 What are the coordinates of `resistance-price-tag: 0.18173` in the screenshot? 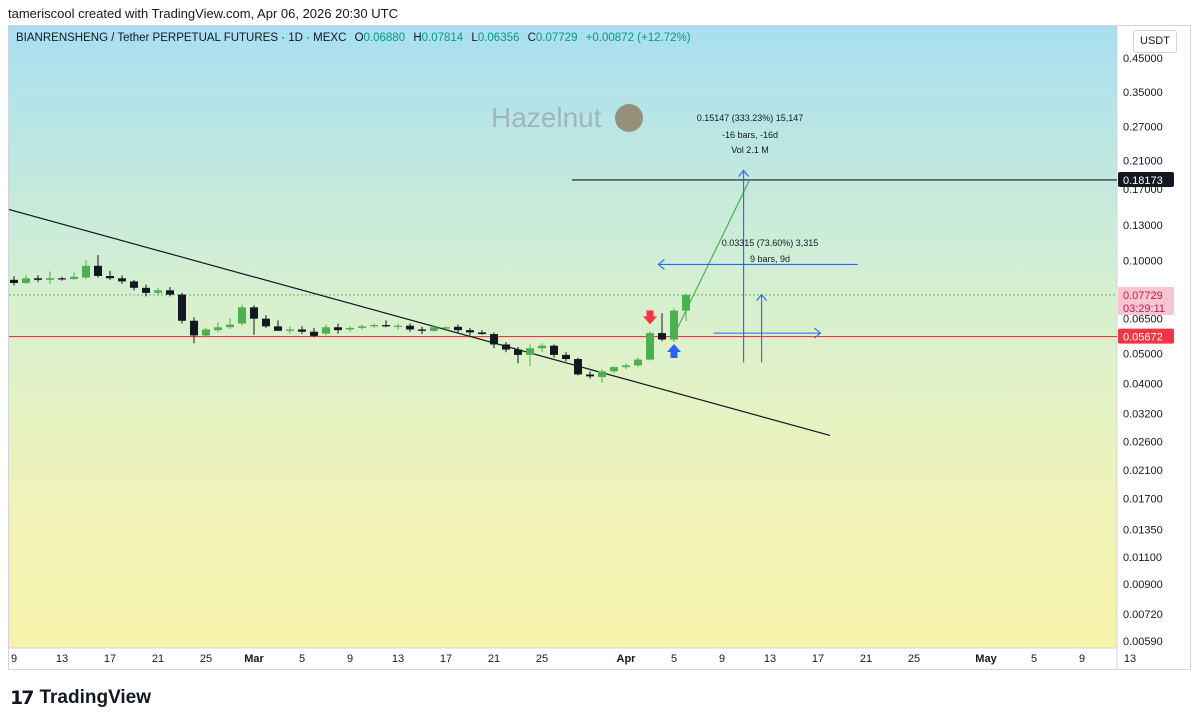 It's located at (1146, 179).